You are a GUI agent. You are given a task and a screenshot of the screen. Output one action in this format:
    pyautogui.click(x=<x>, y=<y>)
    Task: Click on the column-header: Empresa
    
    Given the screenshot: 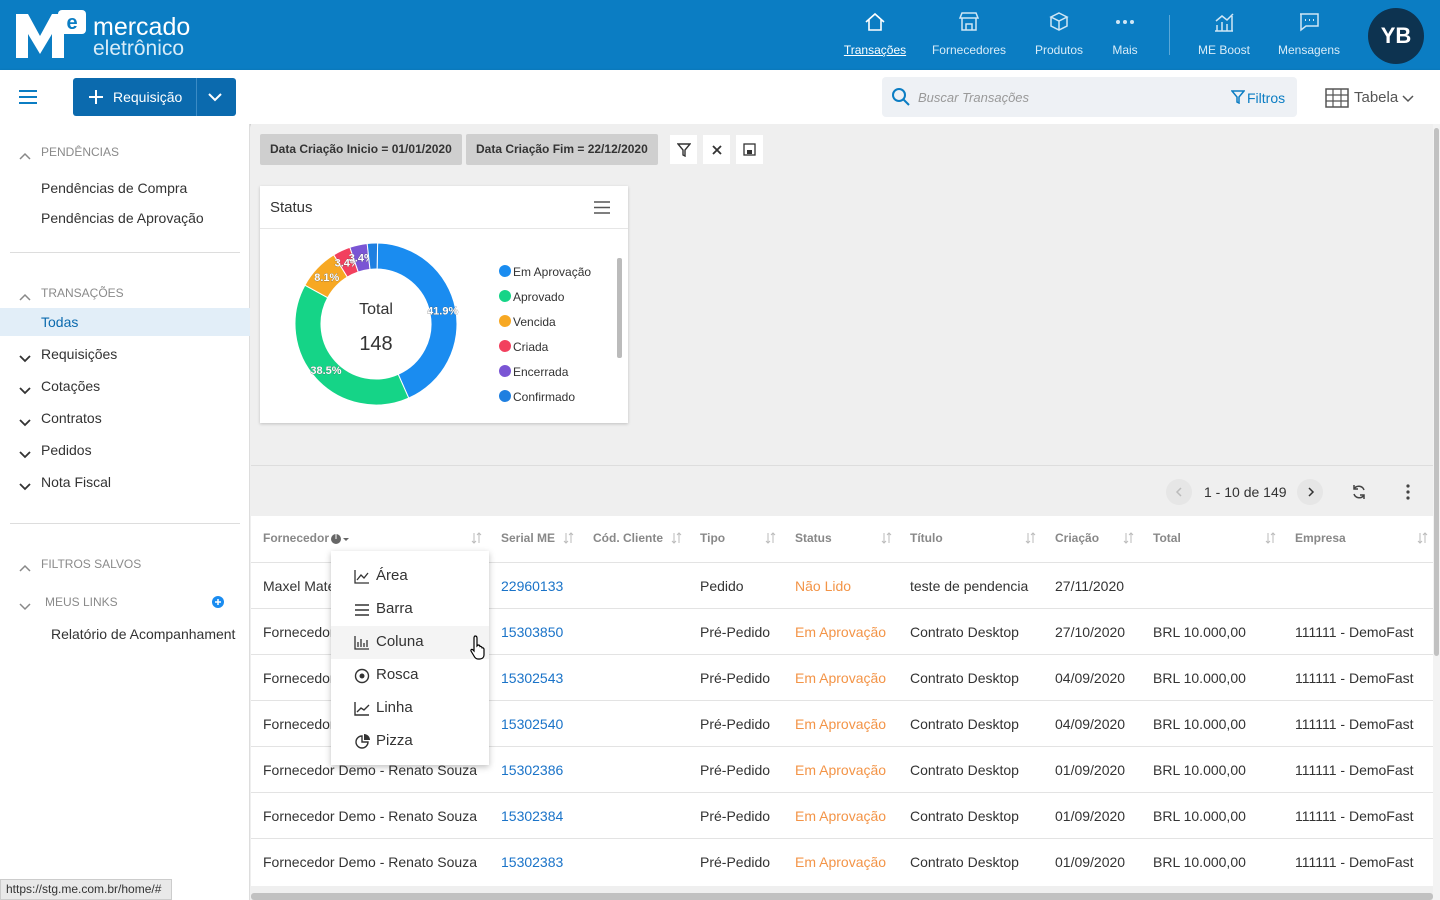 What is the action you would take?
    pyautogui.click(x=1320, y=538)
    